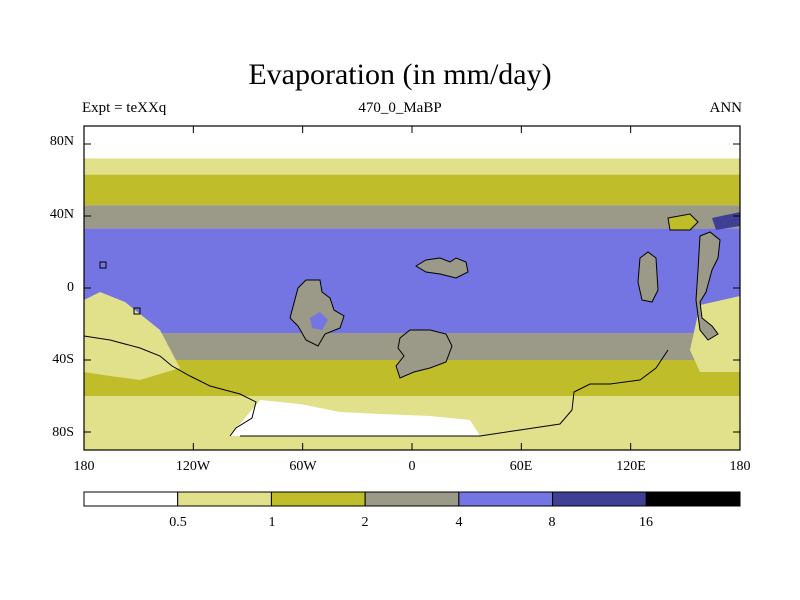 This screenshot has height=600, width=800. I want to click on x-tick-label: 120W, so click(193, 466).